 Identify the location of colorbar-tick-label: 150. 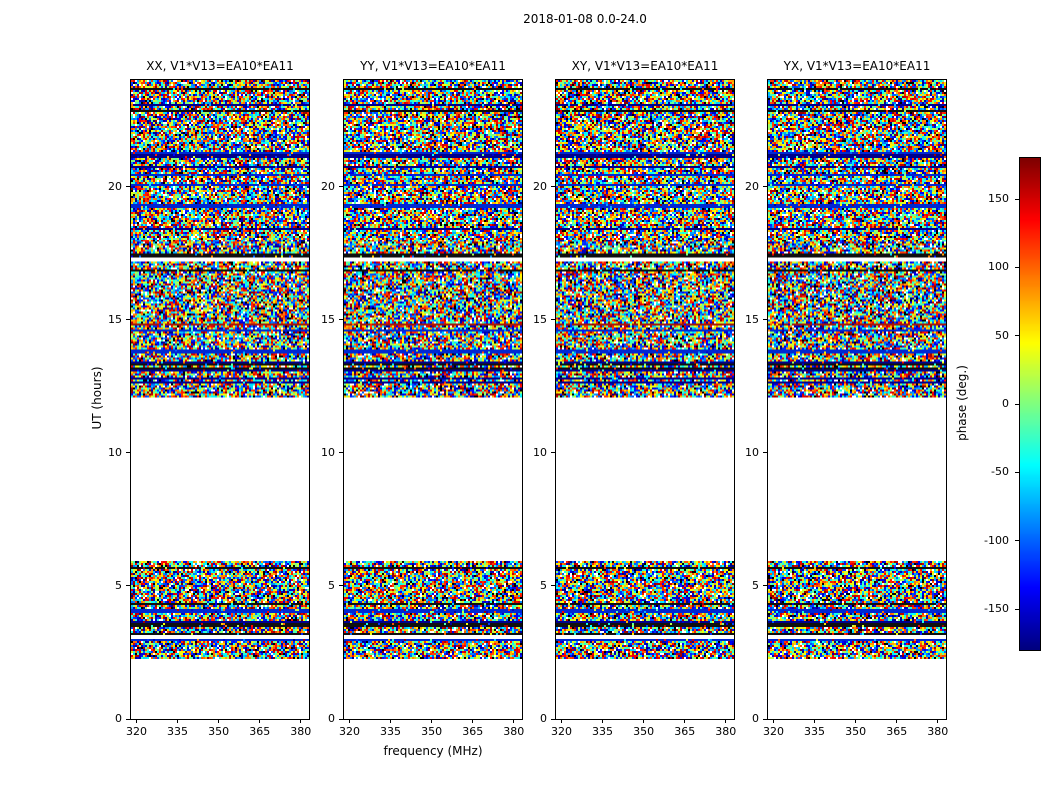
(998, 198).